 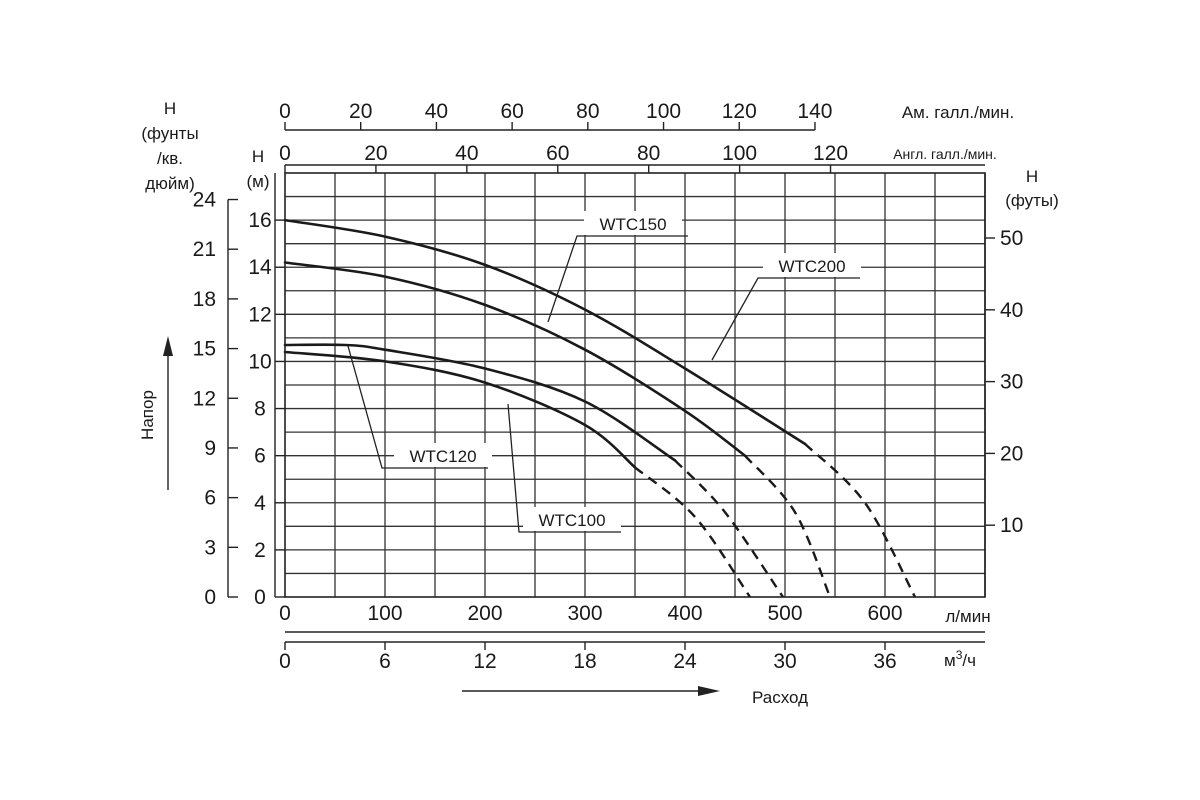 What do you see at coordinates (557, 153) in the screenshot?
I see `tick-label-imp-gpm: 60` at bounding box center [557, 153].